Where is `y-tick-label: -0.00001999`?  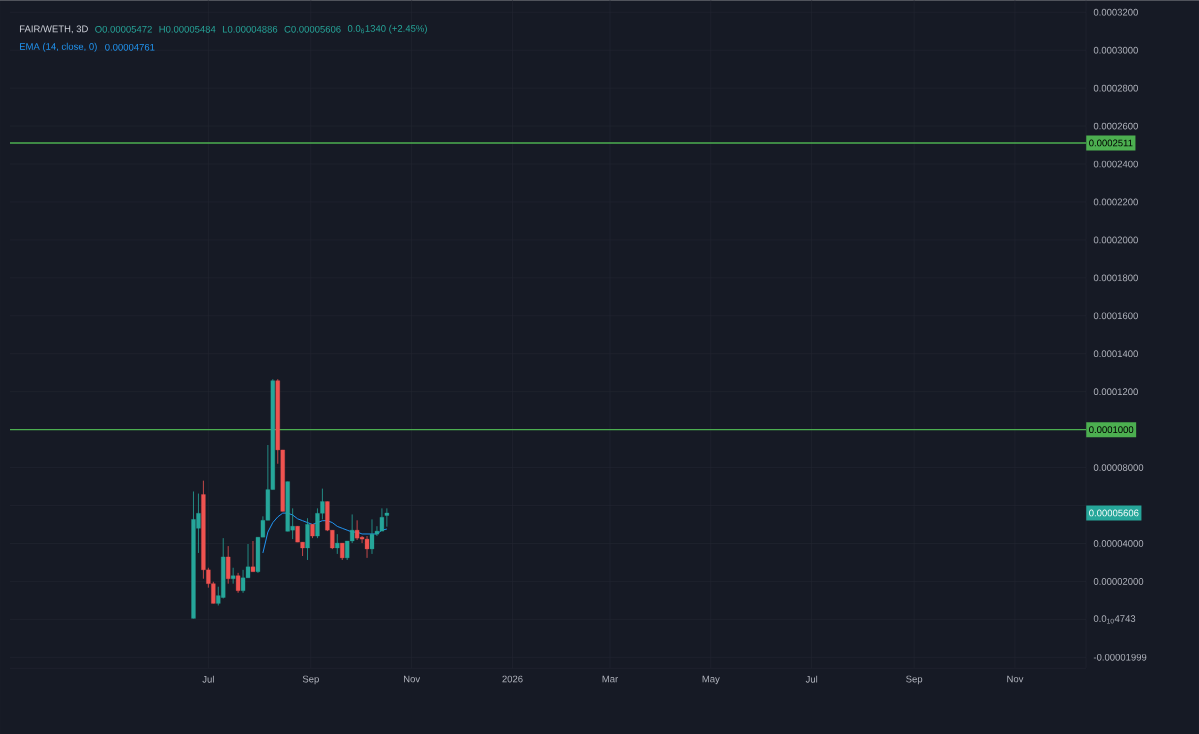
y-tick-label: -0.00001999 is located at coordinates (1120, 657).